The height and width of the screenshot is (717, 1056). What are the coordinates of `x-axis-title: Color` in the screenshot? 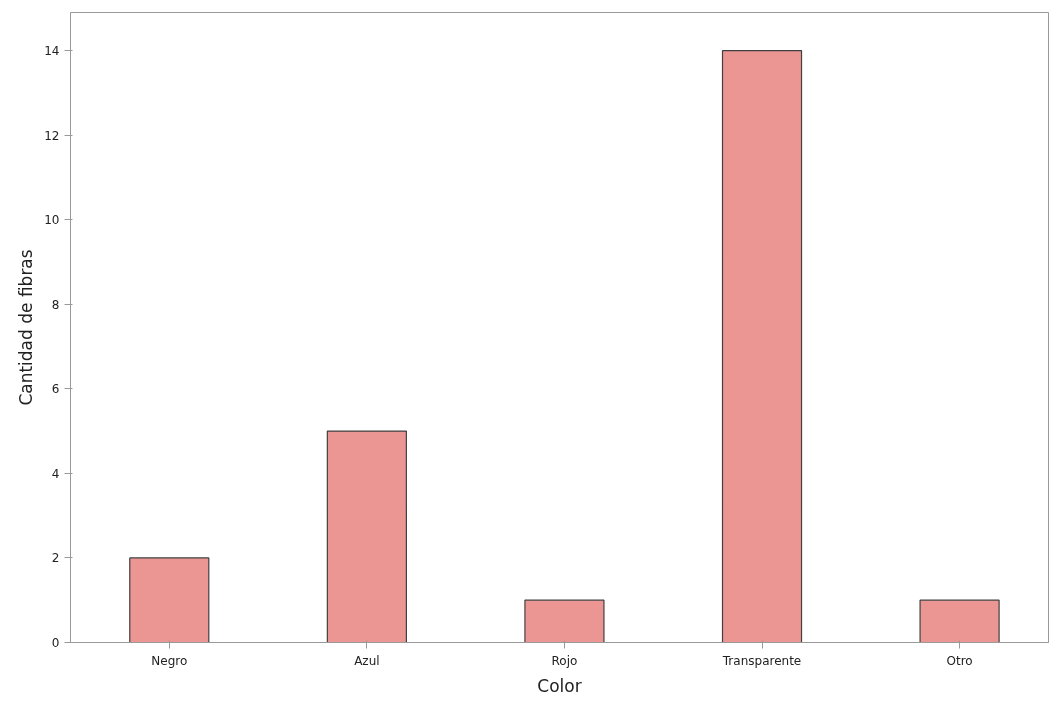 It's located at (559, 685).